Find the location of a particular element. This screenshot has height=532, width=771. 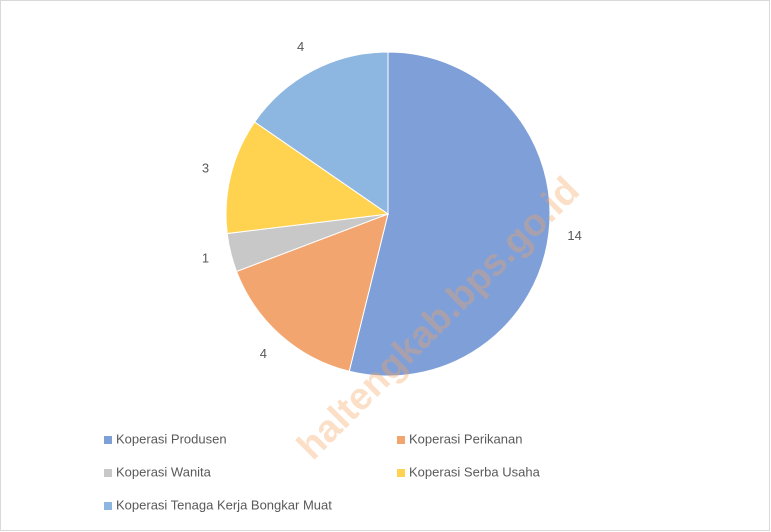

legend-label: Koperasi Produsen is located at coordinates (171, 438).